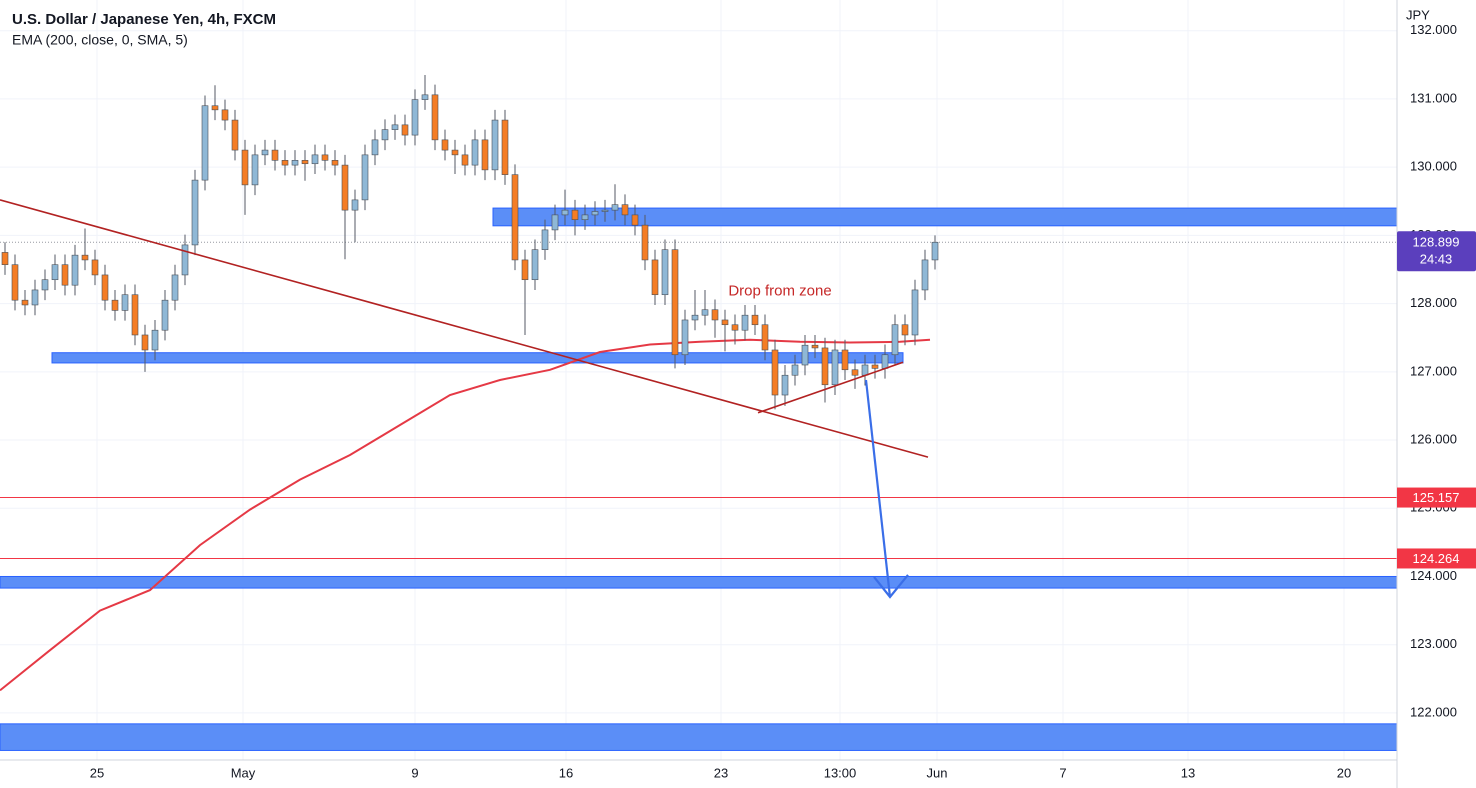 The image size is (1476, 788). Describe the element at coordinates (243, 772) in the screenshot. I see `x-tick-label: May` at that location.